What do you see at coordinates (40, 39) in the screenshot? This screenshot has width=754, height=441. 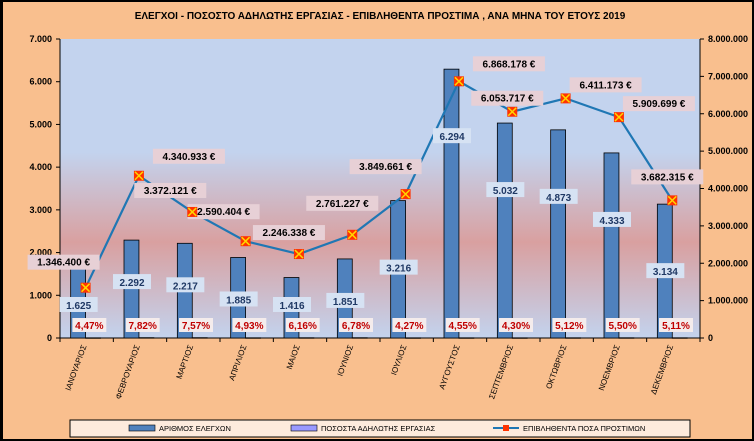 I see `left-tick-label: 7.000` at bounding box center [40, 39].